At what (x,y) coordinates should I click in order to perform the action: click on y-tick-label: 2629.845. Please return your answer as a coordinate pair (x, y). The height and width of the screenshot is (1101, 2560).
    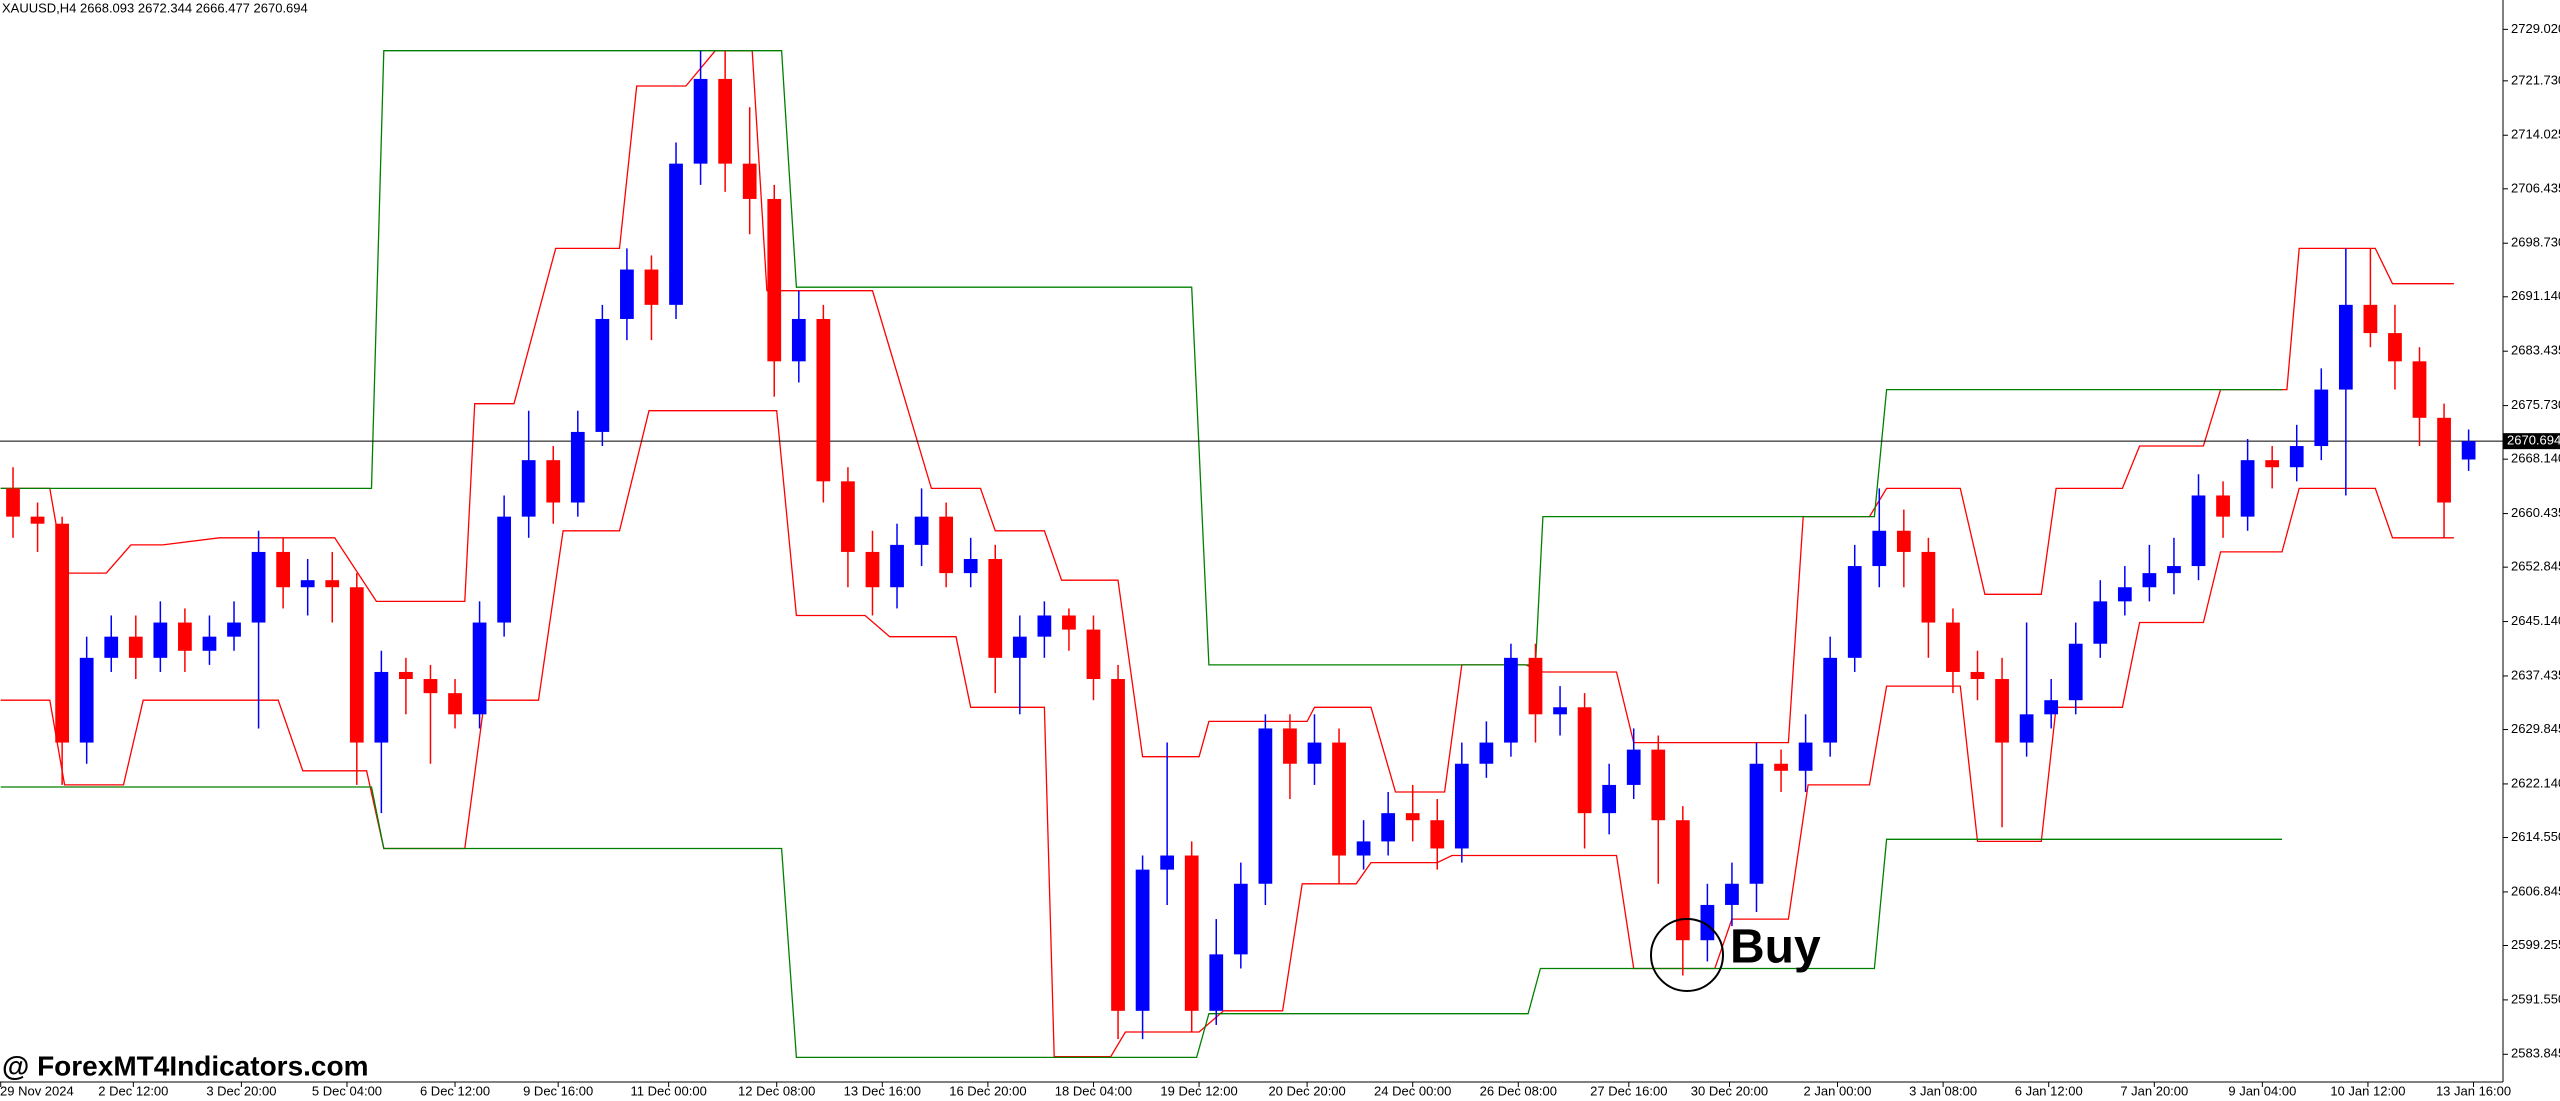
    Looking at the image, I should click on (2535, 728).